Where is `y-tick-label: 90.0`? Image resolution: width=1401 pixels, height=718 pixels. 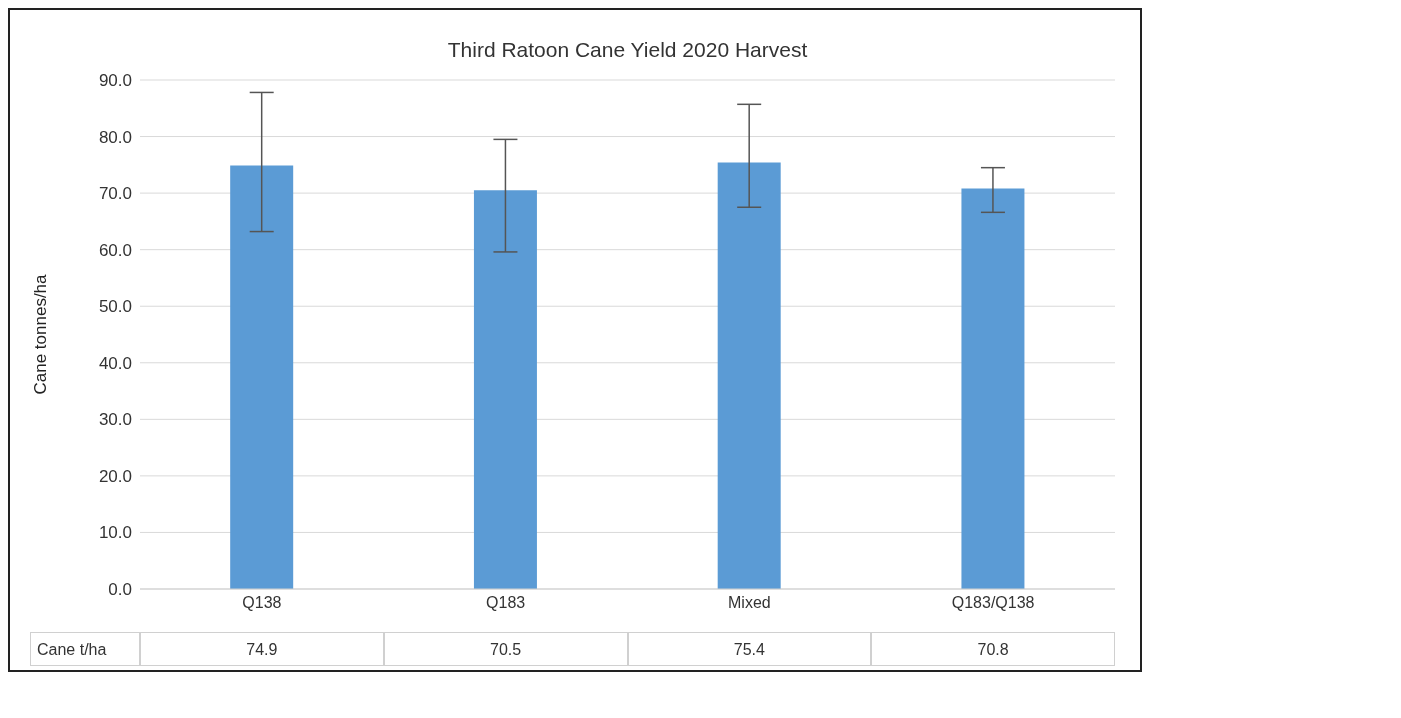
y-tick-label: 90.0 is located at coordinates (115, 81).